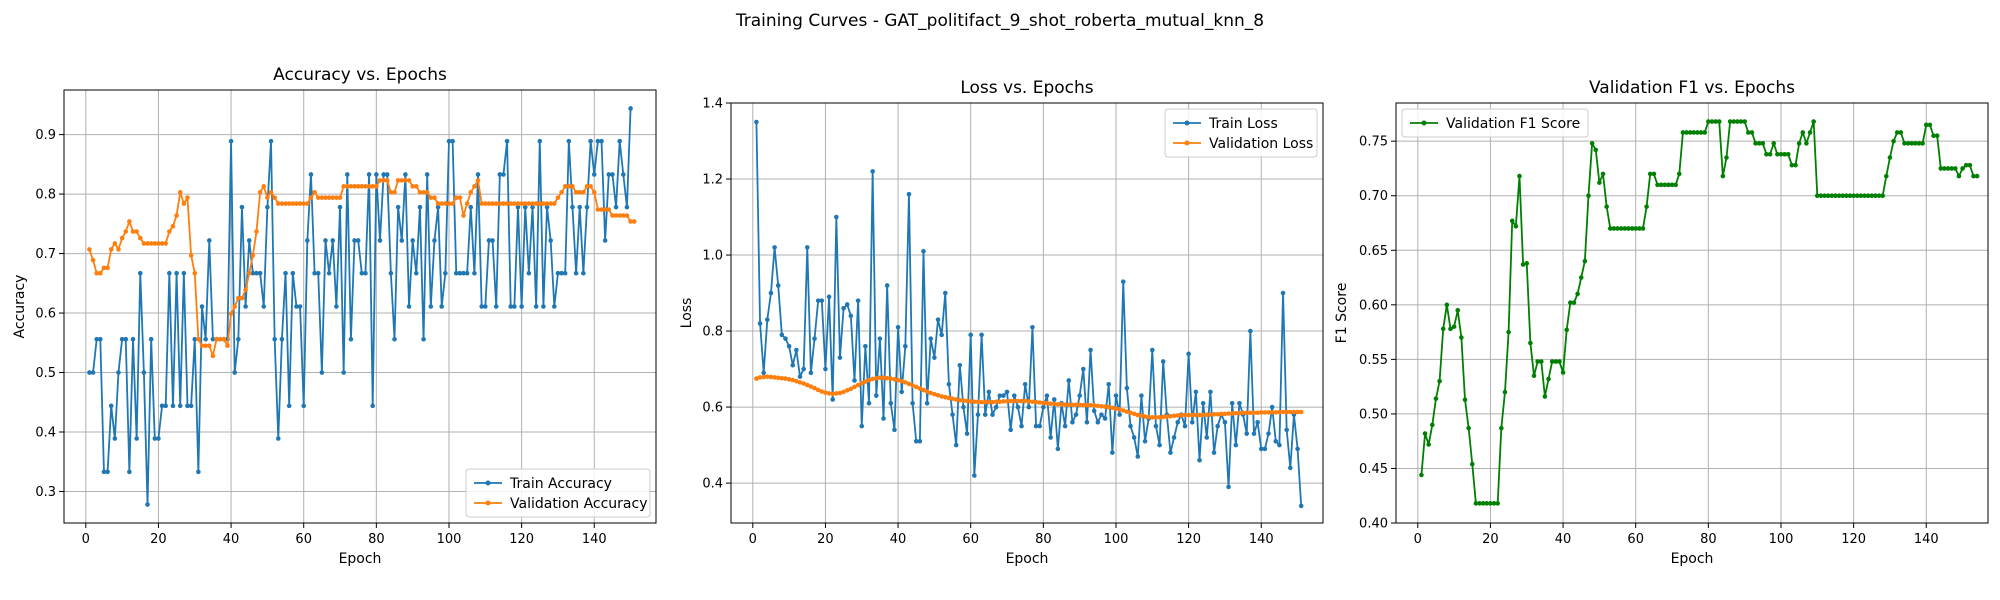 Image resolution: width=2000 pixels, height=600 pixels. What do you see at coordinates (1495, 123) in the screenshot?
I see `legend: Validation F1 Score` at bounding box center [1495, 123].